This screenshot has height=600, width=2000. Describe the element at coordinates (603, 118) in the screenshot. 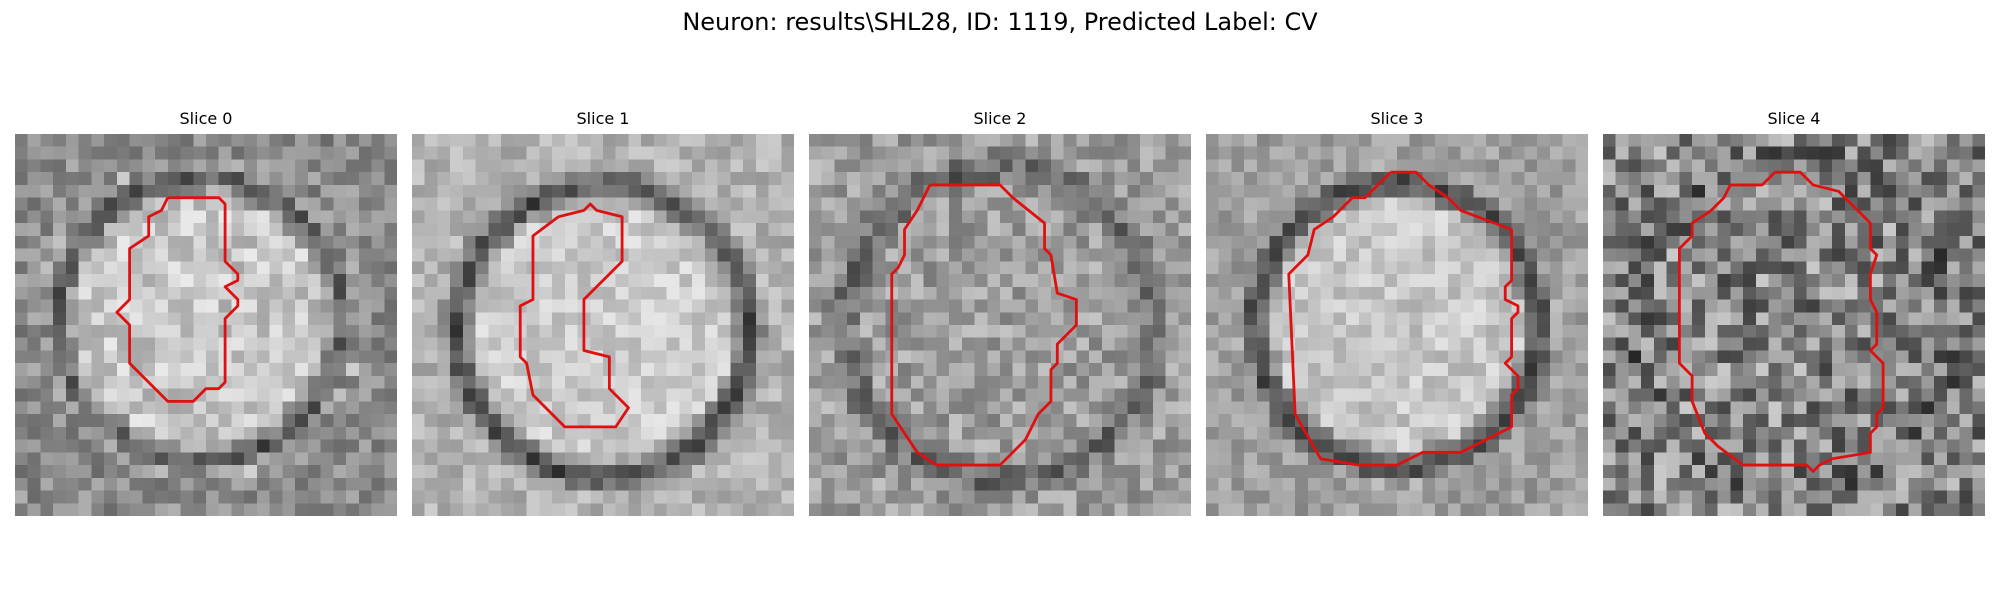

I see `slice-title-1: Slice 1` at that location.